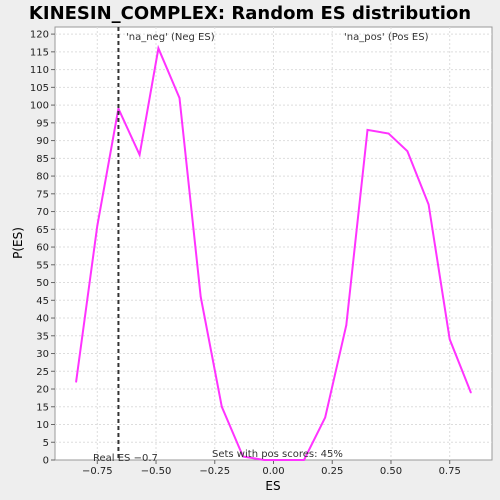 This screenshot has width=500, height=500. What do you see at coordinates (39, 106) in the screenshot?
I see `y-tick-label: 100` at bounding box center [39, 106].